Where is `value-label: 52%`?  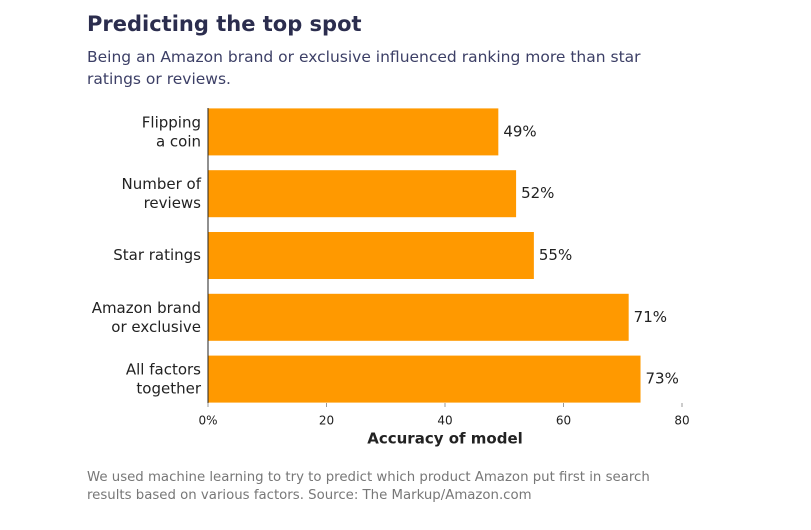
value-label: 52% is located at coordinates (537, 193).